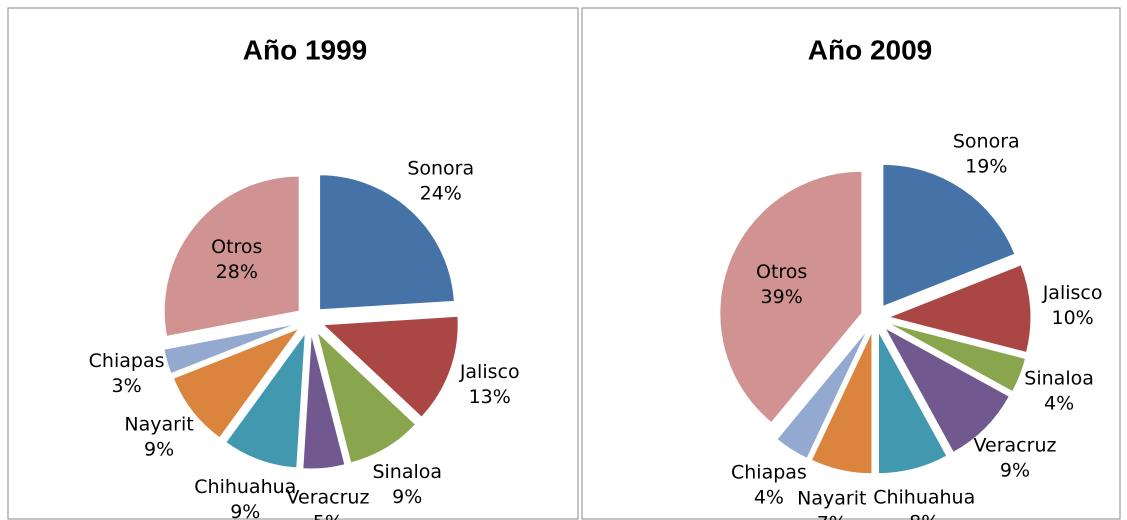 This screenshot has width=1127, height=520. Describe the element at coordinates (328, 516) in the screenshot. I see `slice-value-label: 5%` at that location.